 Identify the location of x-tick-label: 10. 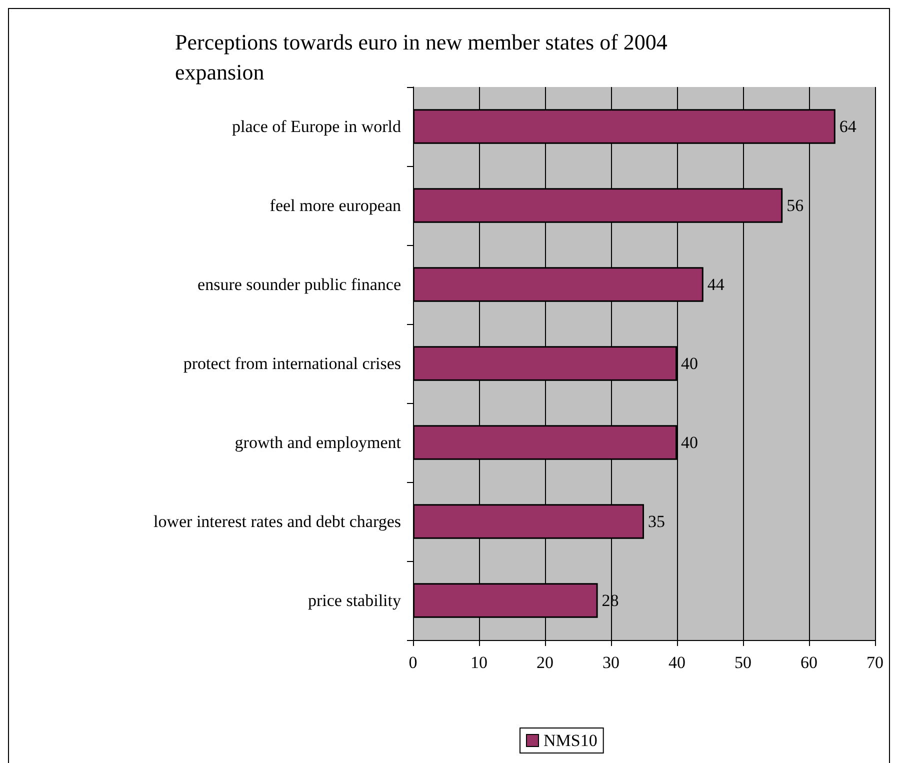
(479, 662).